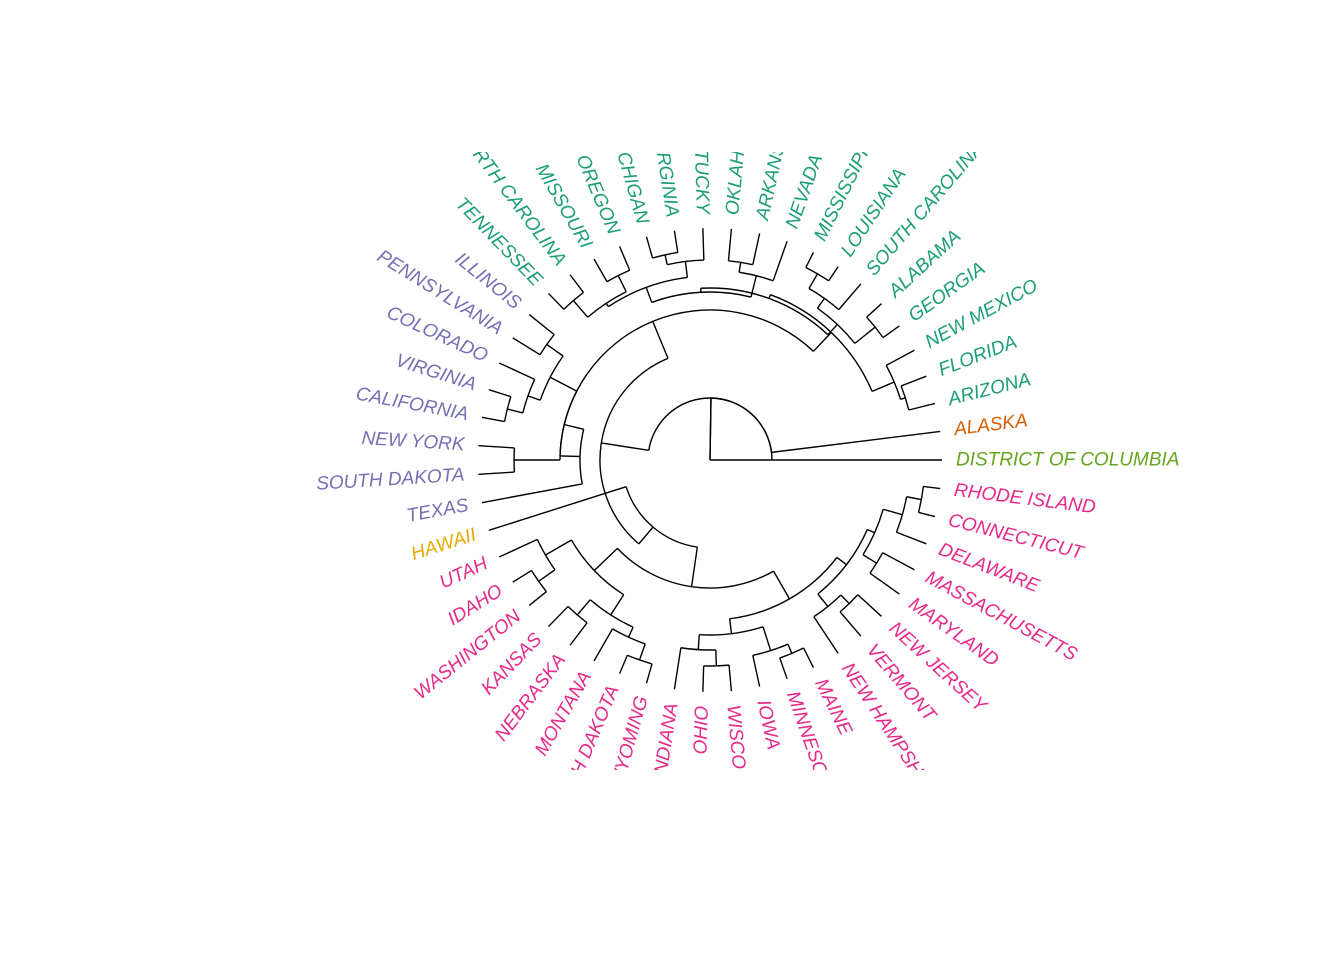 This screenshot has width=1344, height=960. Describe the element at coordinates (412, 405) in the screenshot. I see `leaf-label: CALIFORNIA` at that location.